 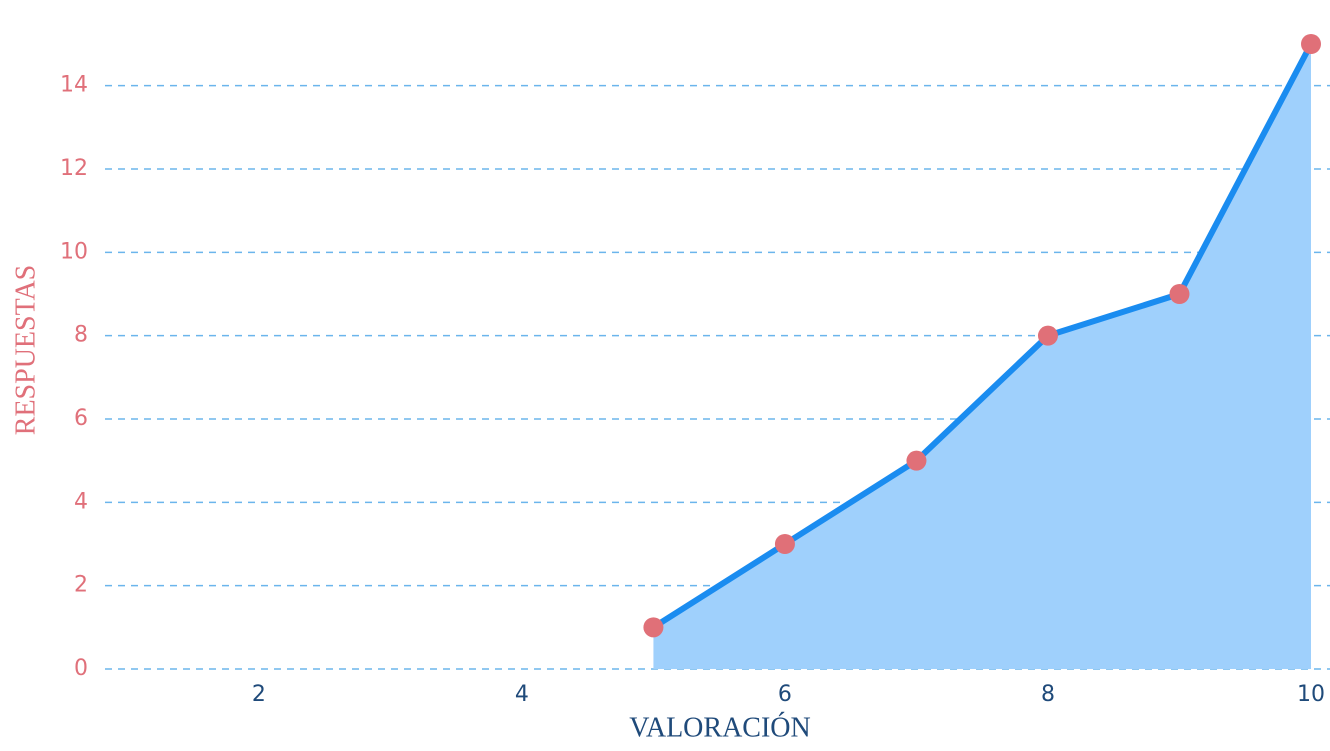 What do you see at coordinates (259, 694) in the screenshot?
I see `x-tick-label: 2` at bounding box center [259, 694].